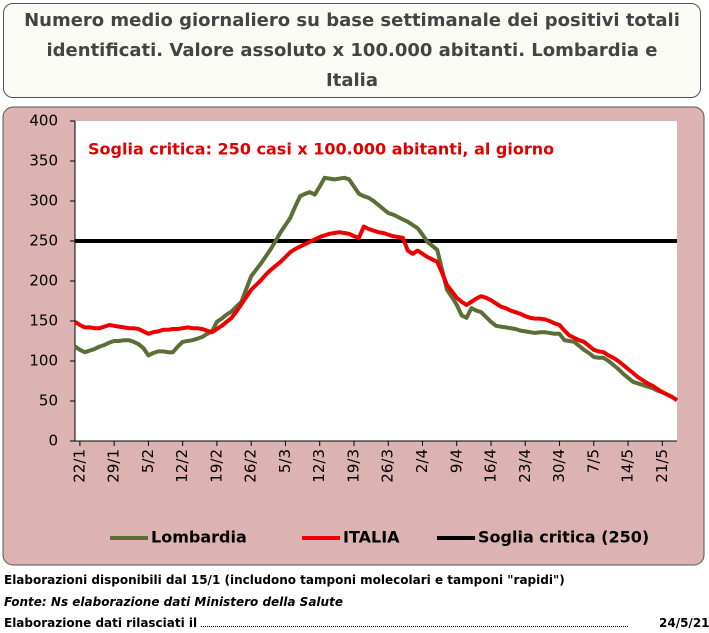 This screenshot has width=709, height=633. I want to click on y-tick-label: 0, so click(53, 441).